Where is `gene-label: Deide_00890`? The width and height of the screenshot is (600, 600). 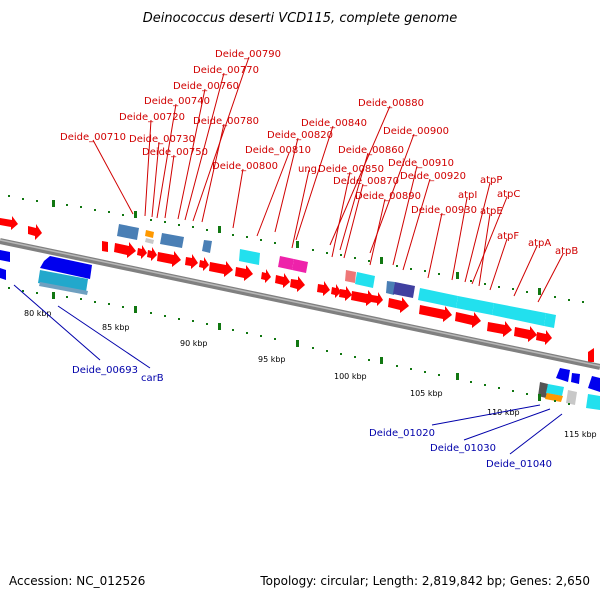 gene-label: Deide_00890 is located at coordinates (388, 196).